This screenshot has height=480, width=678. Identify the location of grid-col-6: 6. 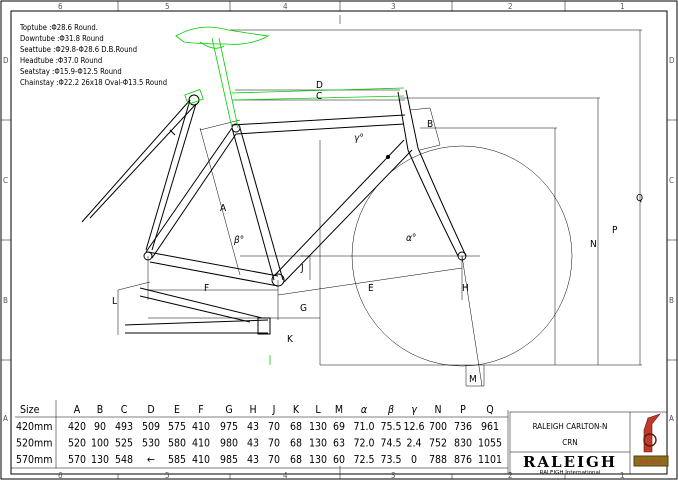
(60, 6).